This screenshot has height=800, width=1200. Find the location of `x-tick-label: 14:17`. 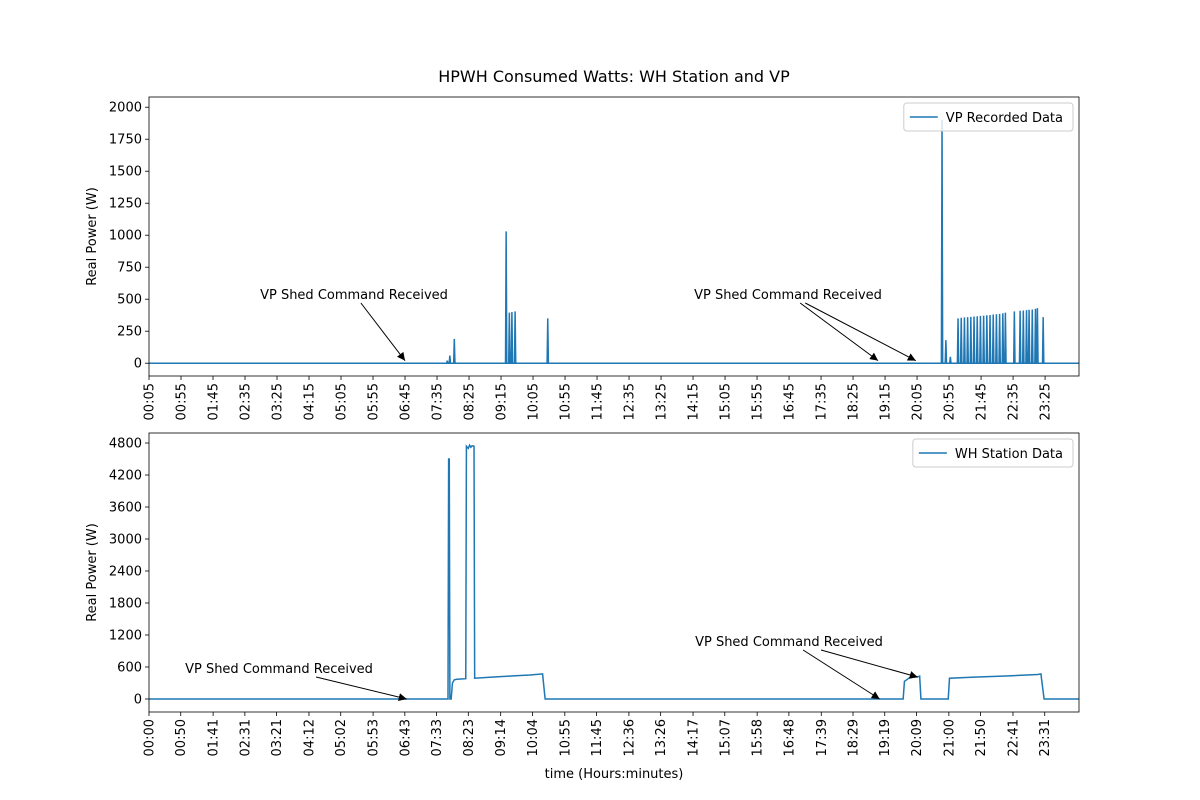

x-tick-label: 14:17 is located at coordinates (694, 737).